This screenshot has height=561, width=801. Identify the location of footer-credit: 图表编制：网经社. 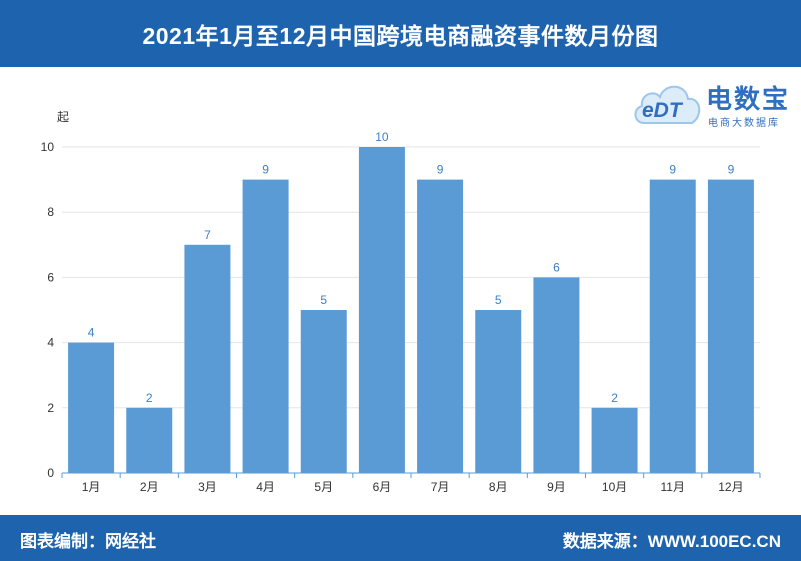
(88, 541).